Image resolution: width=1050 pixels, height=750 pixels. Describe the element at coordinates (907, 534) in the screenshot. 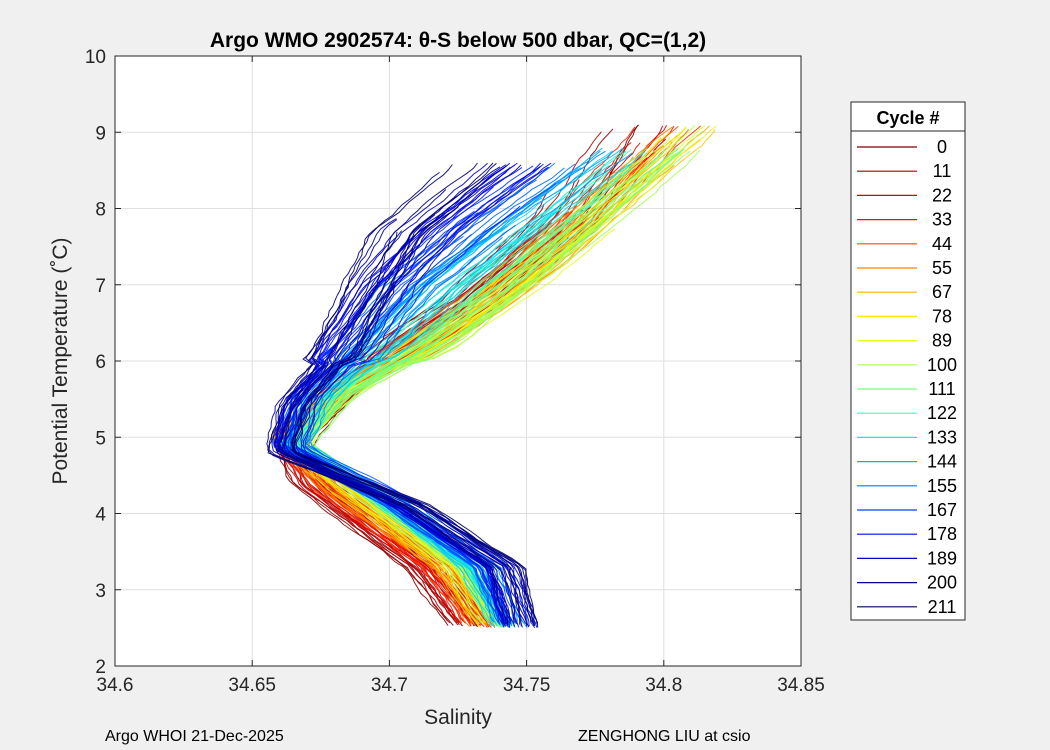

I see `legend-entry: 178` at that location.